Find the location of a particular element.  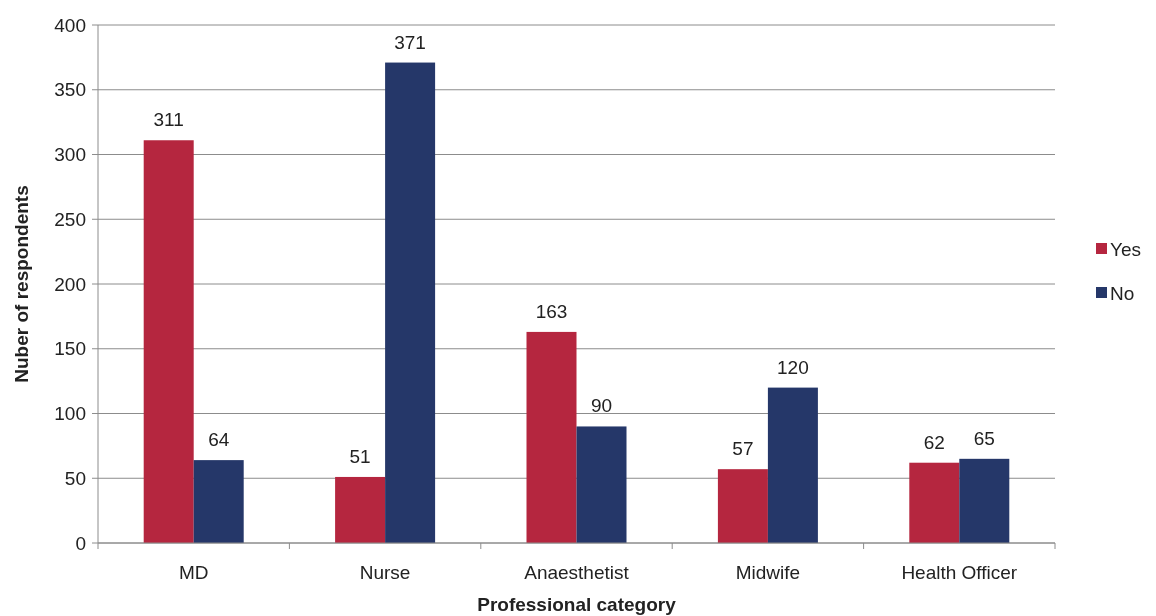

y-tick-label: 0 is located at coordinates (80, 543).